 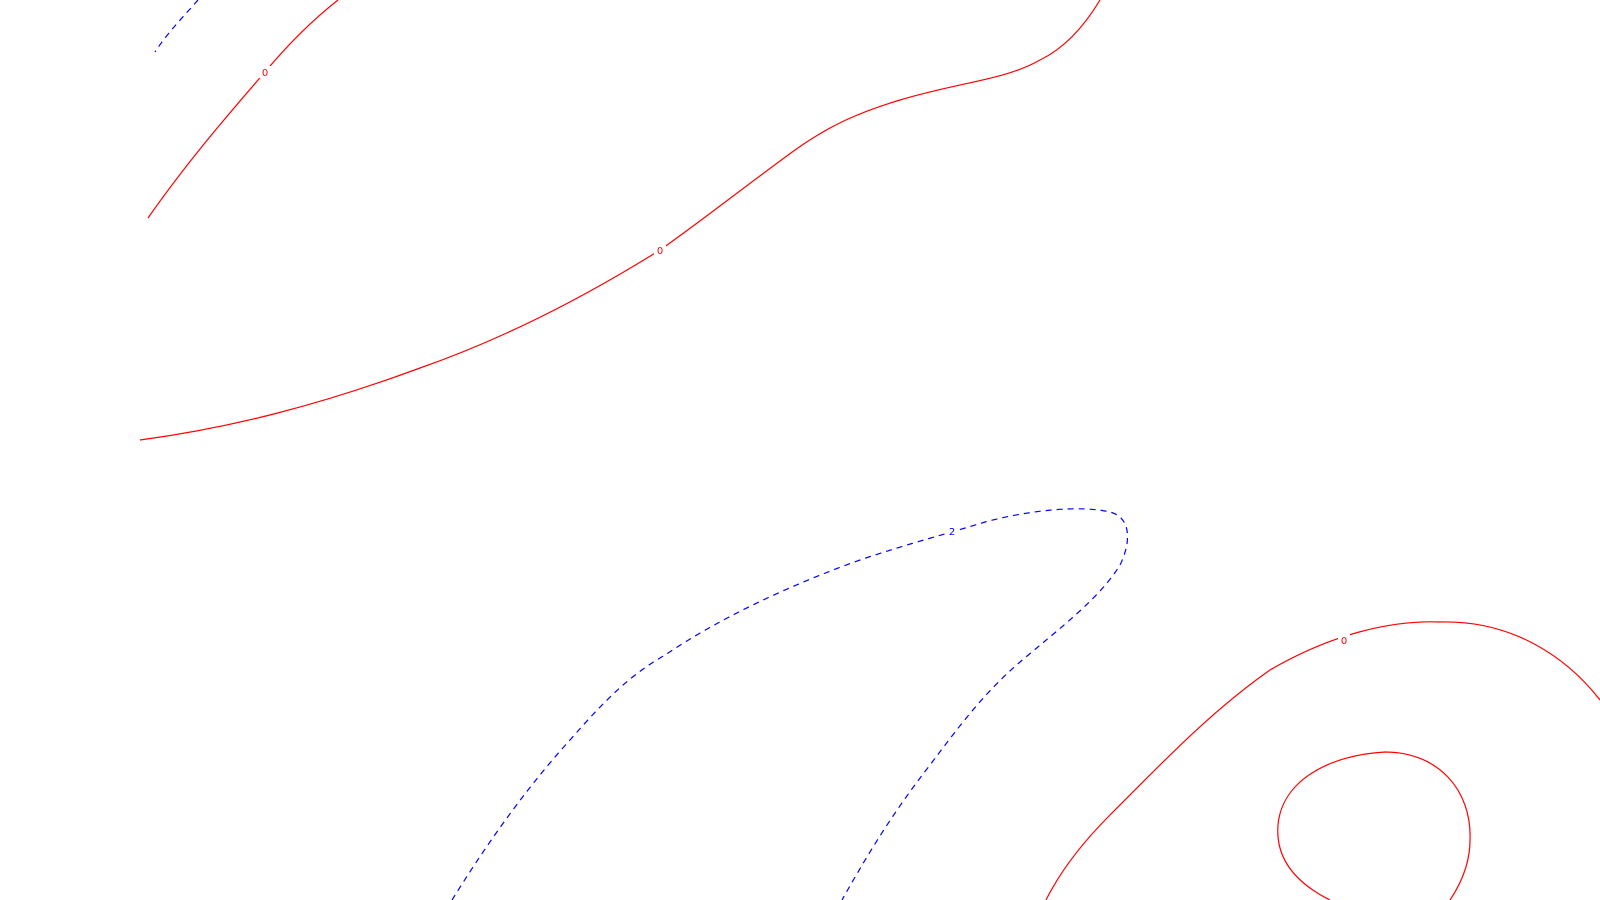 I want to click on contour-label-lower-blue: 2, so click(x=952, y=532).